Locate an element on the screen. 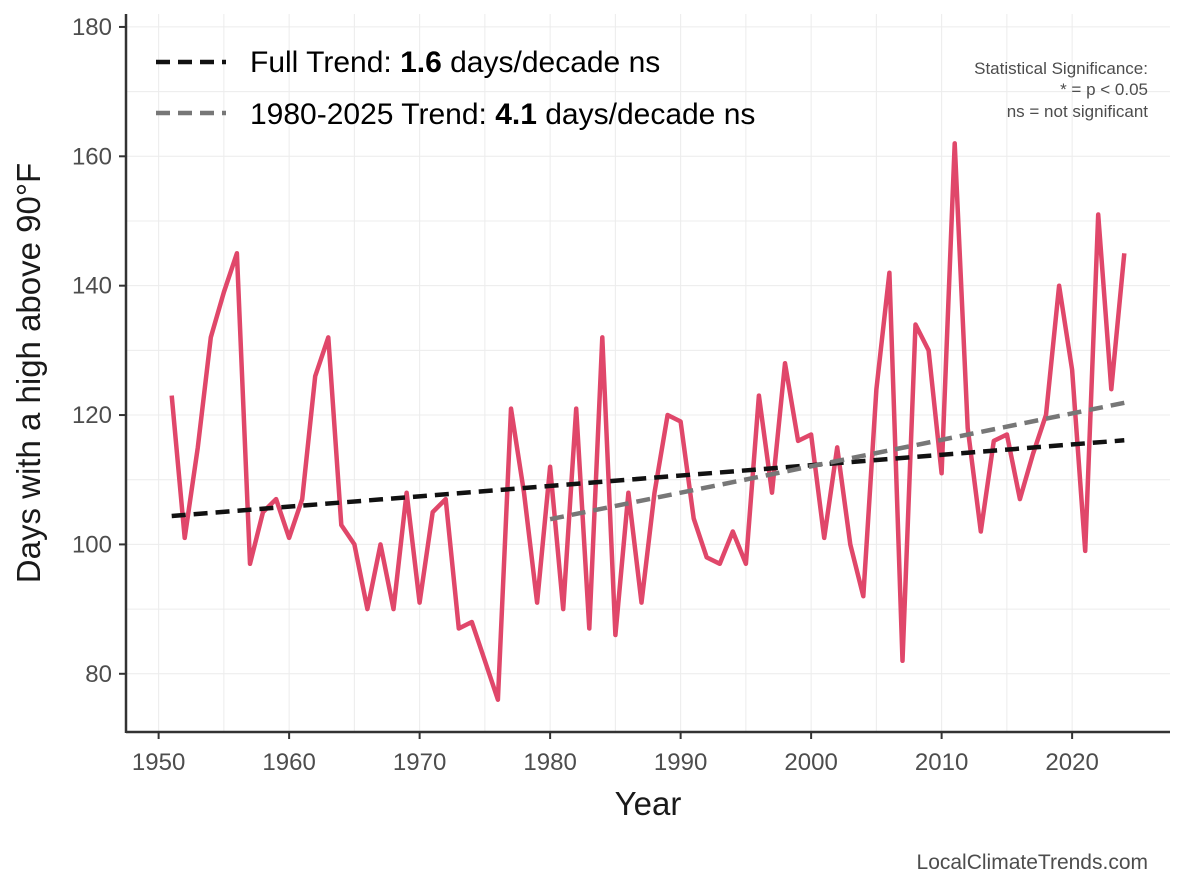 The width and height of the screenshot is (1184, 889). recent-trend-line is located at coordinates (837, 461).